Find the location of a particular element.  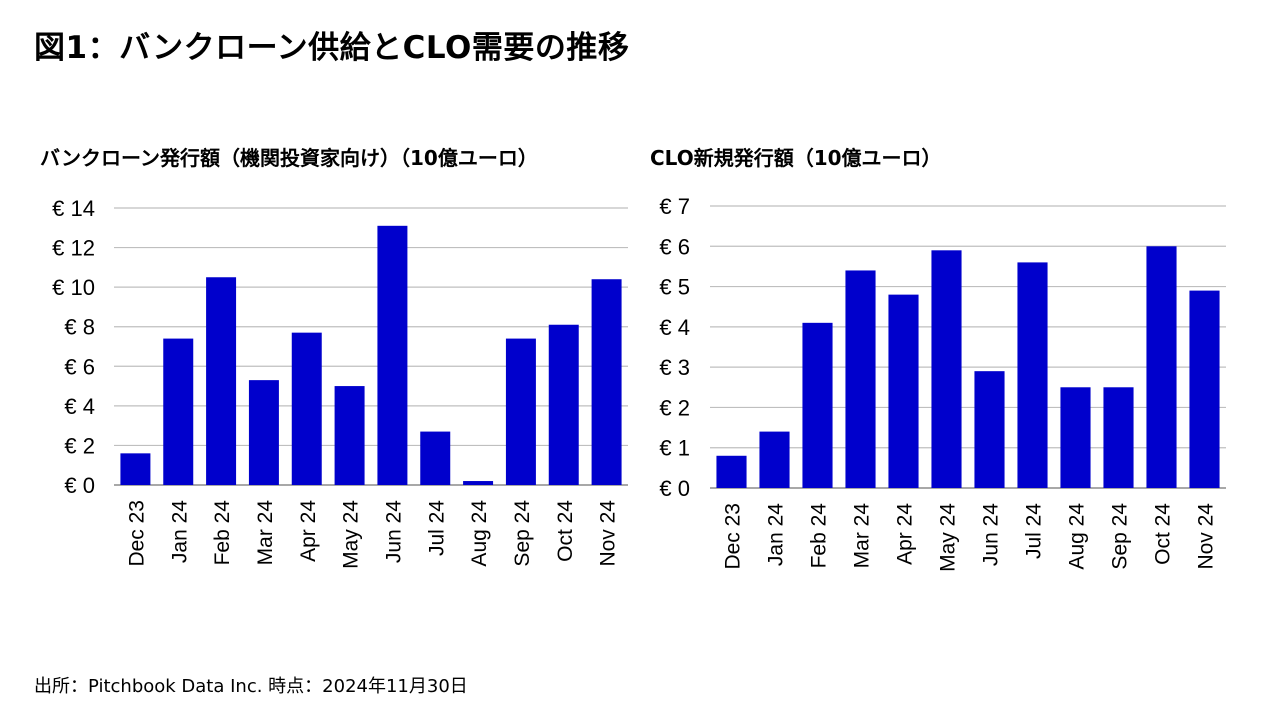

left-chart-category-label: Jun 24 is located at coordinates (393, 531).